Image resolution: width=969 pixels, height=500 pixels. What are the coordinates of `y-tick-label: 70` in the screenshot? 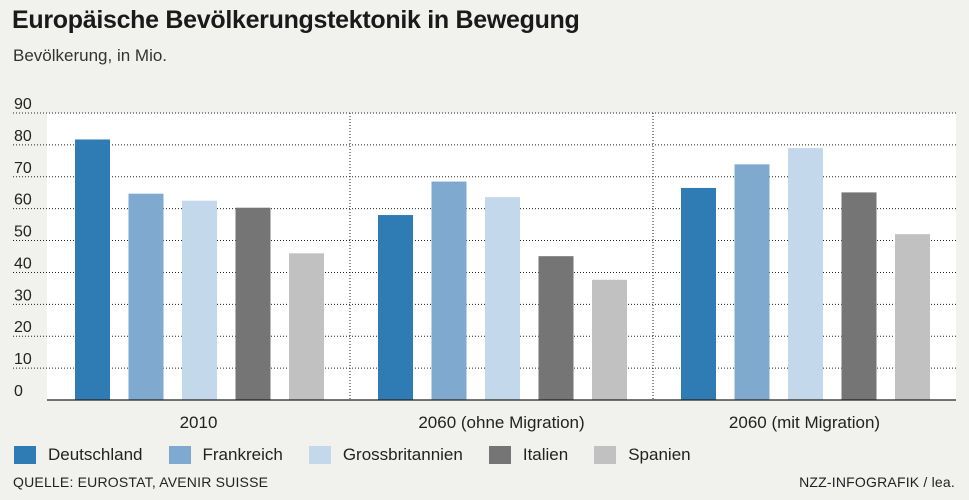 It's located at (23, 168).